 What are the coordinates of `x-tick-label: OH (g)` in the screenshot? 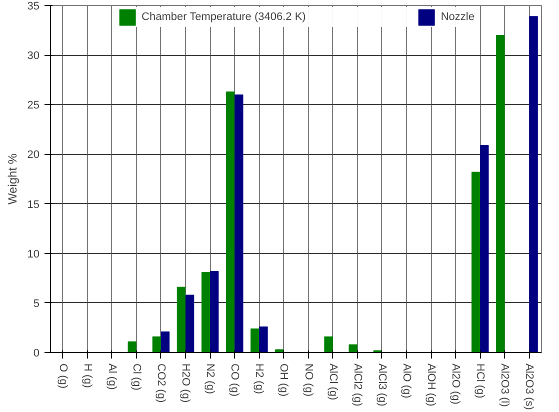 It's located at (284, 380).